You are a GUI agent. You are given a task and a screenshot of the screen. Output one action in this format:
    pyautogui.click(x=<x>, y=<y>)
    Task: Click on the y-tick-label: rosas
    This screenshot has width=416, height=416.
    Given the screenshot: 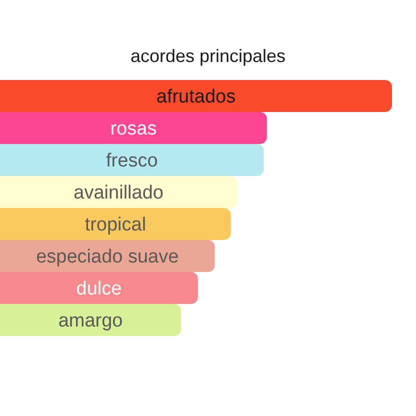 What is the action you would take?
    pyautogui.click(x=133, y=129)
    